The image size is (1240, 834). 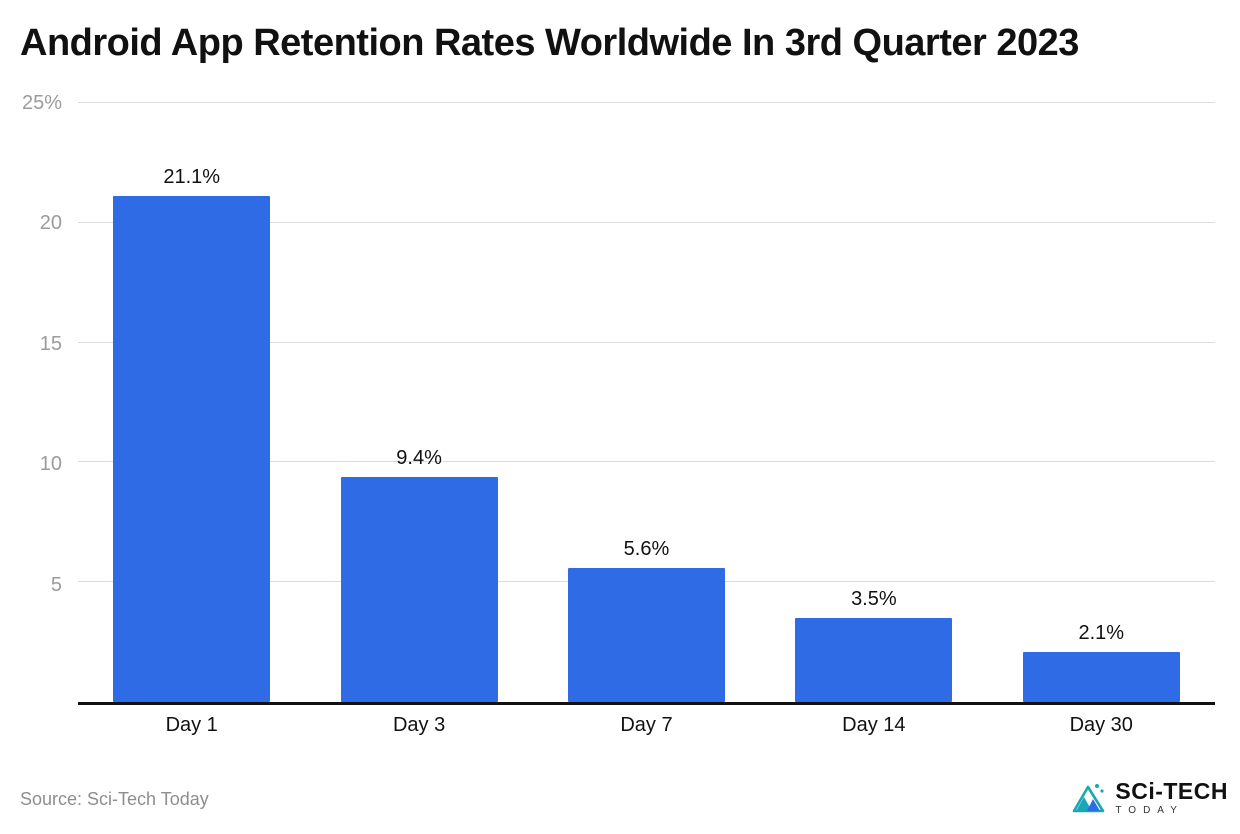 What do you see at coordinates (31, 399) in the screenshot?
I see `y-axis: 5 10 15 20 25%` at bounding box center [31, 399].